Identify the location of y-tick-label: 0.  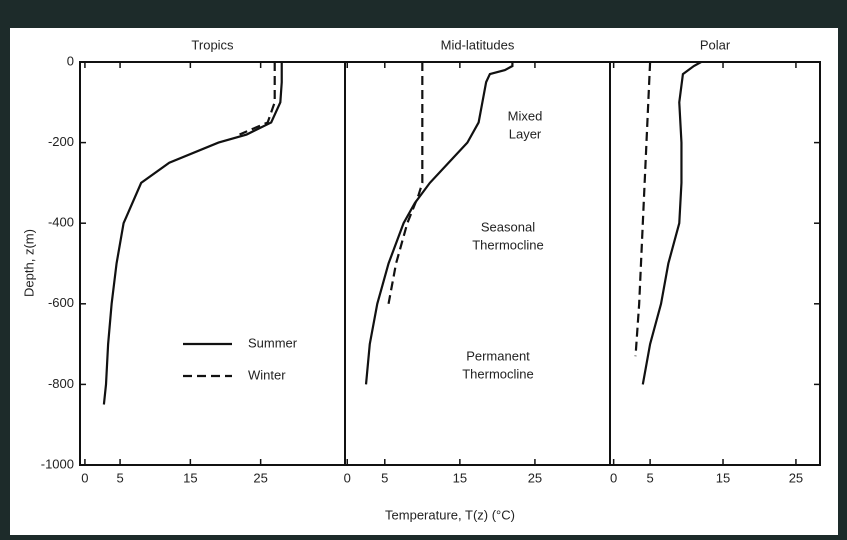
(70, 60).